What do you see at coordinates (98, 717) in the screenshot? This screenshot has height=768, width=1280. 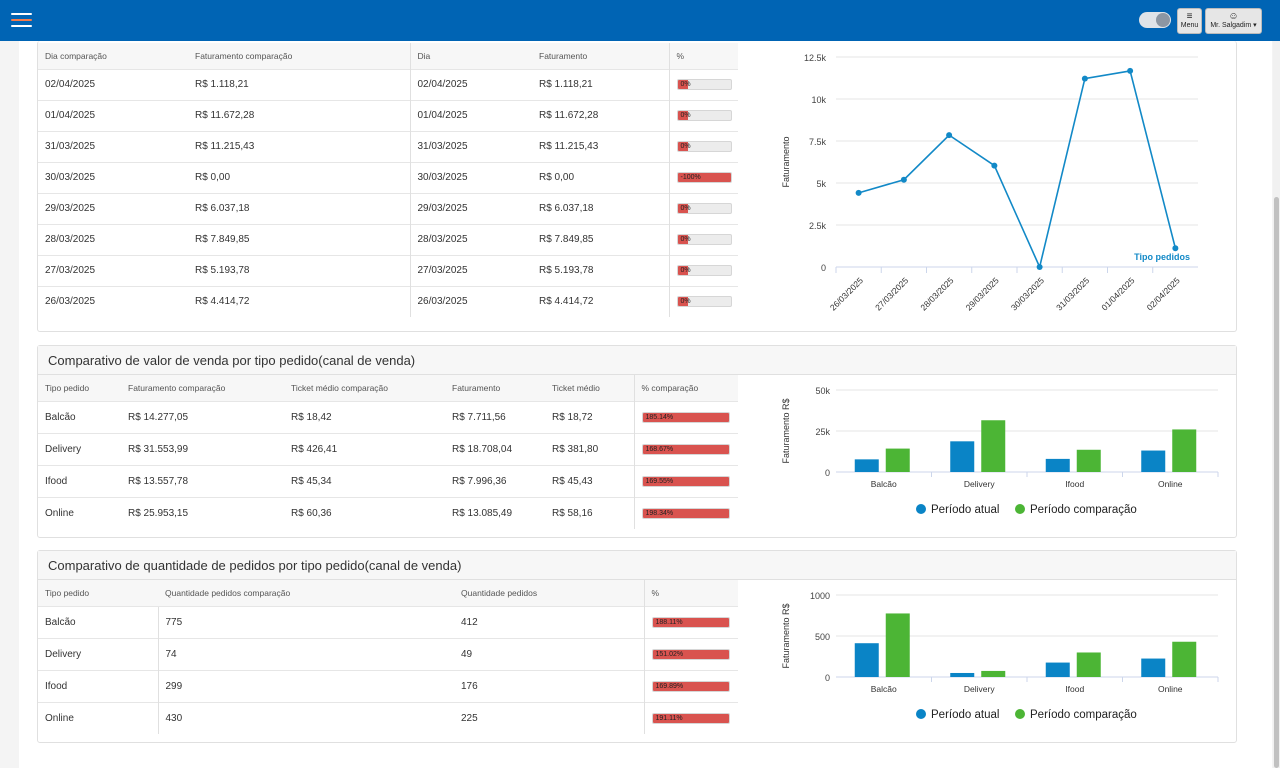 I see `table-cell: Online` at bounding box center [98, 717].